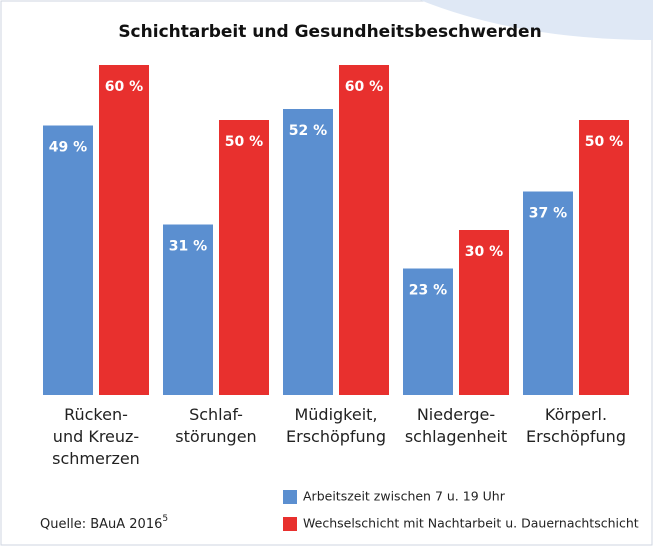 Image resolution: width=653 pixels, height=546 pixels. I want to click on source: Quelle: BAuA 20165, so click(104, 523).